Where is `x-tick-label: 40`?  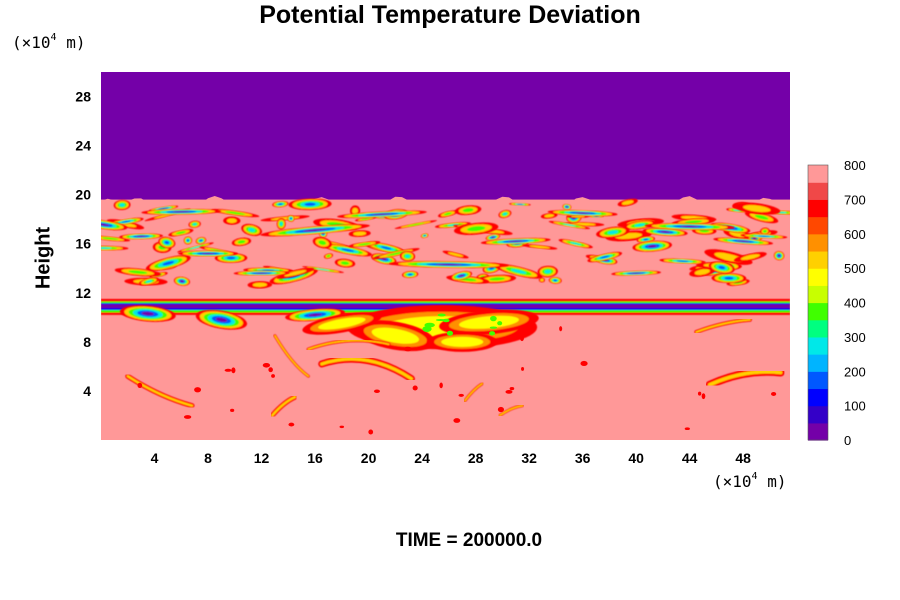
x-tick-label: 40 is located at coordinates (636, 458).